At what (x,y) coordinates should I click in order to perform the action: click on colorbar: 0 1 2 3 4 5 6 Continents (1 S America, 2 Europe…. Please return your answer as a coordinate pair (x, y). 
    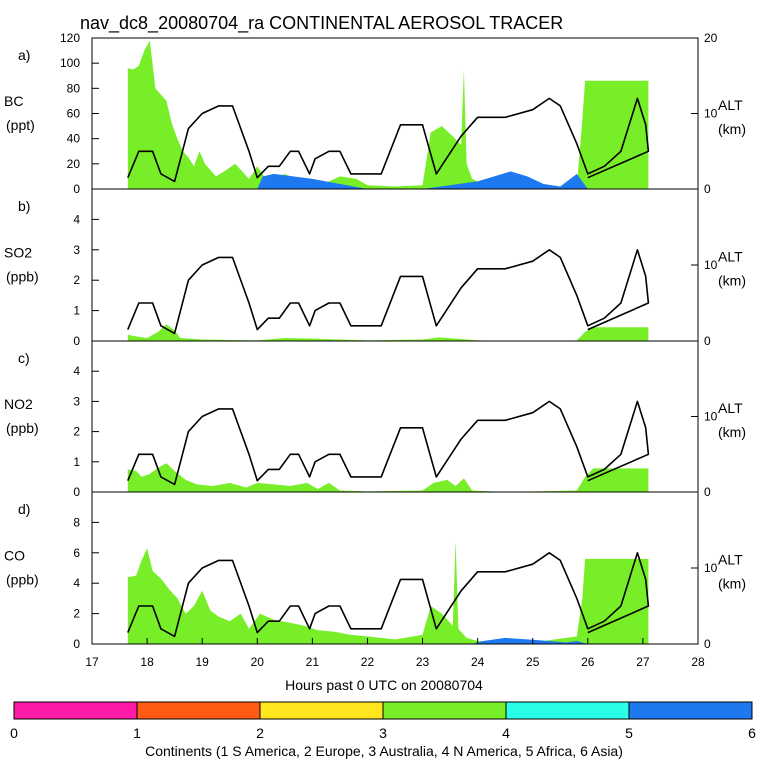
    Looking at the image, I should click on (383, 730).